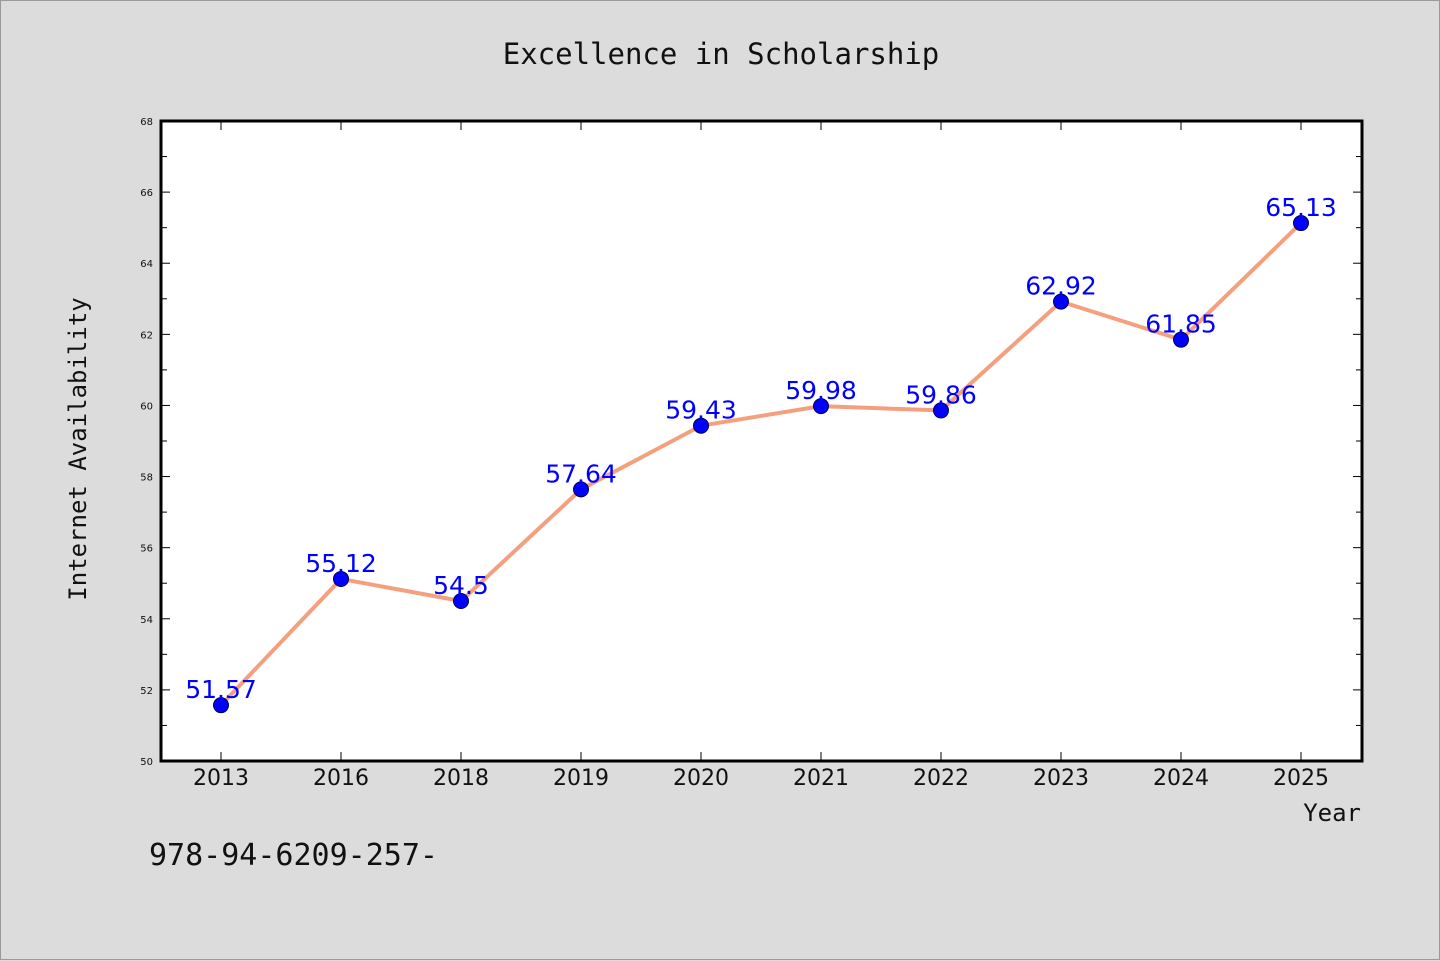 This screenshot has width=1440, height=961. What do you see at coordinates (1301, 778) in the screenshot?
I see `x-tick-label: 2025` at bounding box center [1301, 778].